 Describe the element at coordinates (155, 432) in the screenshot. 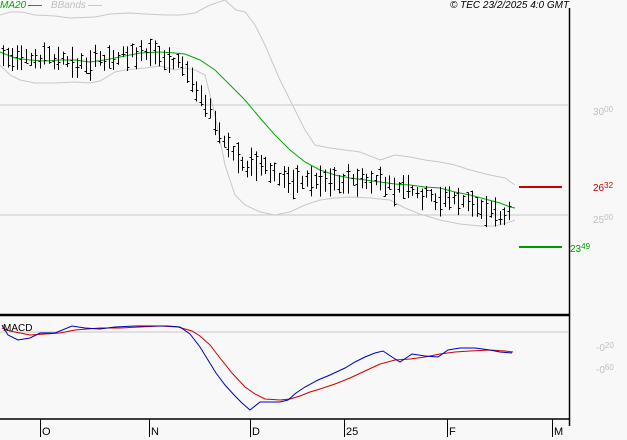

I see `x-label-nov: N` at that location.